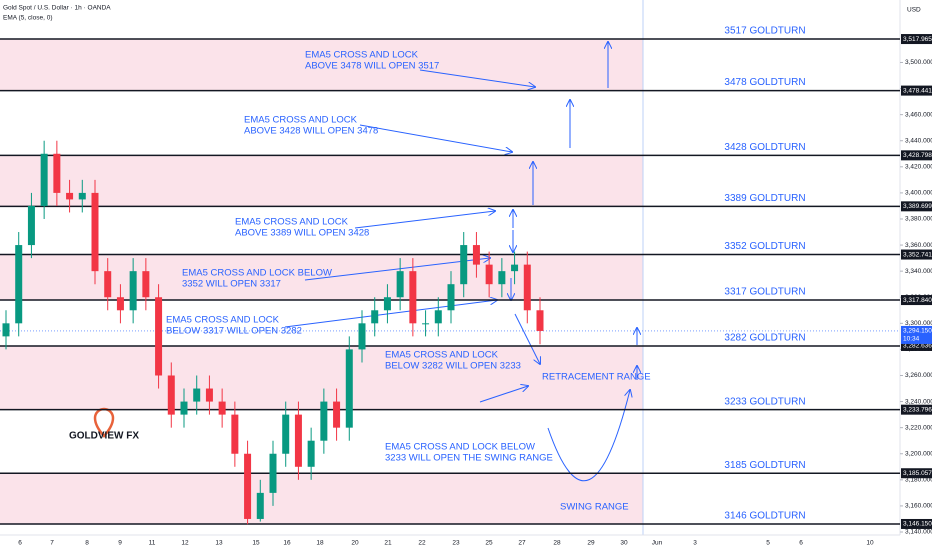  Describe the element at coordinates (918, 114) in the screenshot. I see `y-tick-label: 3,460.000` at that location.